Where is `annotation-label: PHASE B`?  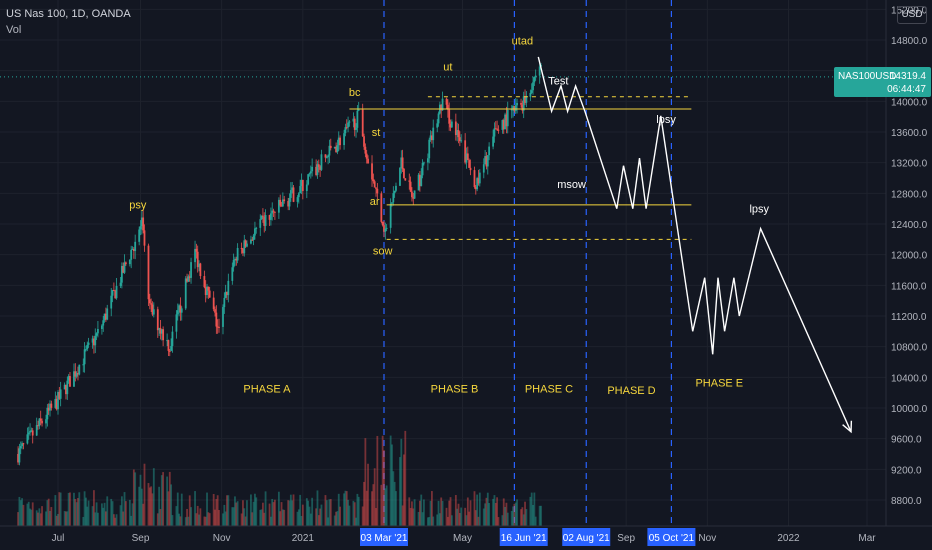 annotation-label: PHASE B is located at coordinates (455, 390).